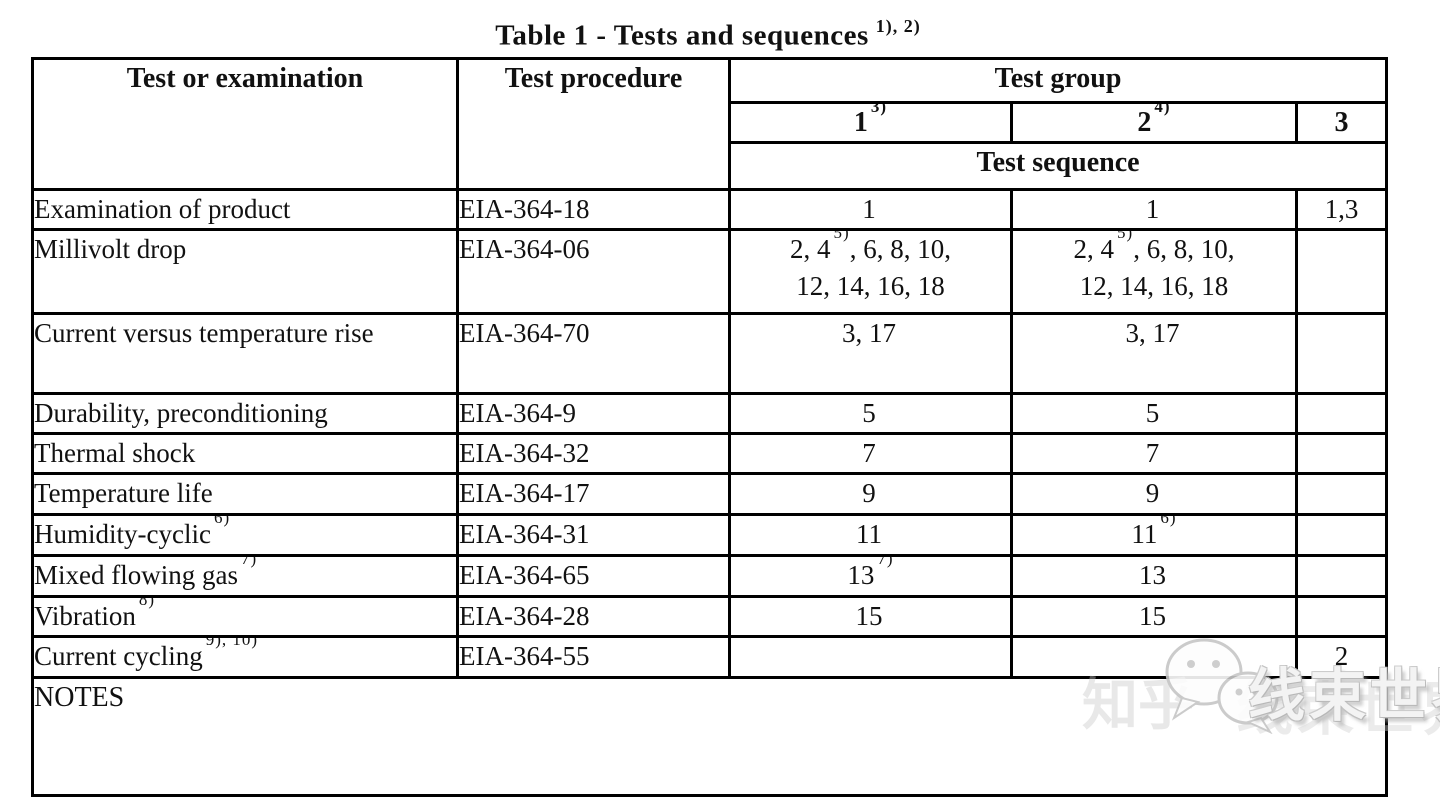 The width and height of the screenshot is (1440, 797). What do you see at coordinates (1341, 122) in the screenshot?
I see `header-group-3: 3` at bounding box center [1341, 122].